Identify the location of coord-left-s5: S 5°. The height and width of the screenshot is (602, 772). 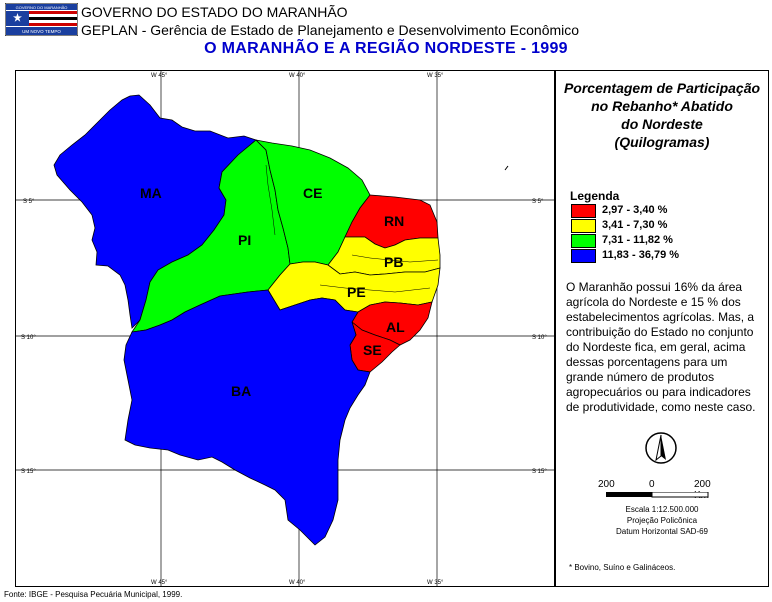
(29, 202).